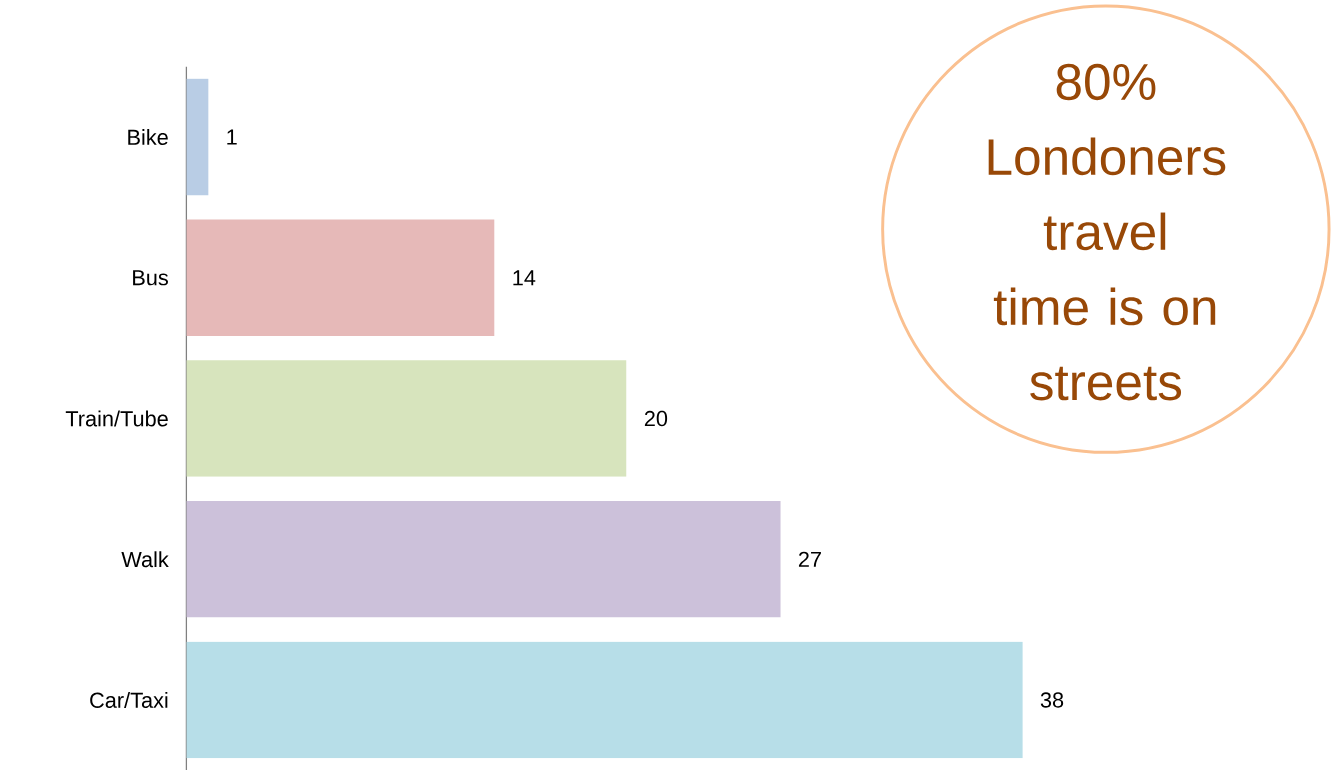  I want to click on data-label: 14, so click(524, 278).